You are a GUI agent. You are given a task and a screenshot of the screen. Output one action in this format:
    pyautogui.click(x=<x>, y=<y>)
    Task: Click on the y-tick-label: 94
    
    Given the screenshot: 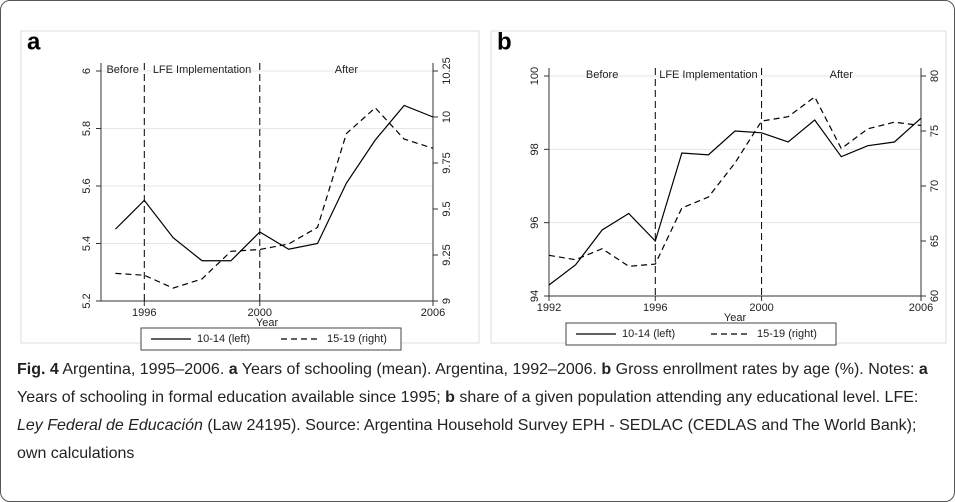 What is the action you would take?
    pyautogui.click(x=535, y=296)
    